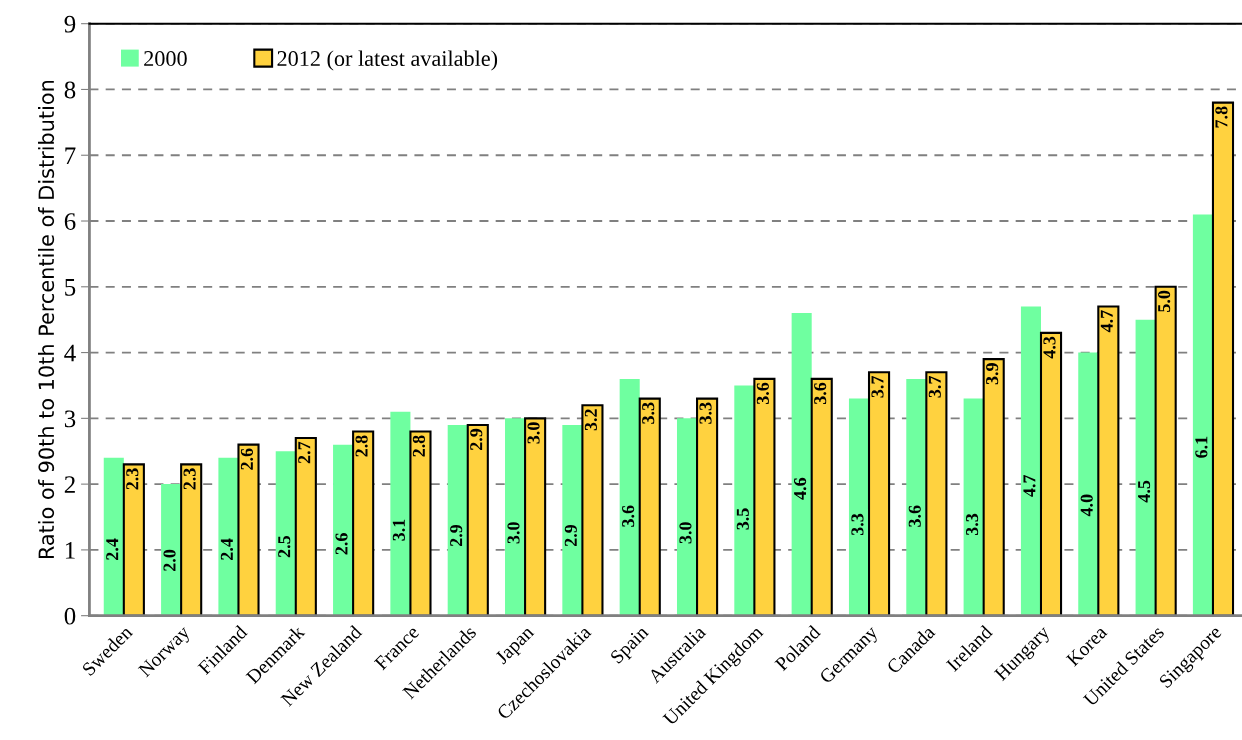  Describe the element at coordinates (1049, 347) in the screenshot. I see `data-label: 4.3` at that location.